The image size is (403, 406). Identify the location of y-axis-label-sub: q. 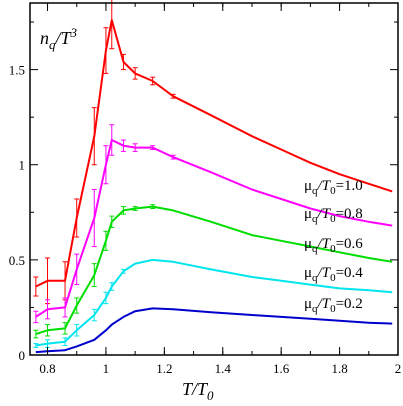
(52, 44).